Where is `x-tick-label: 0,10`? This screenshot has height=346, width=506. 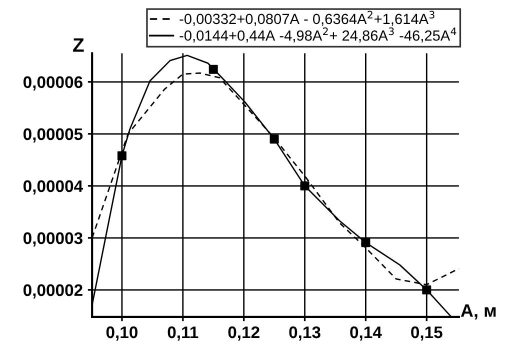
x-tick-label: 0,10 is located at coordinates (122, 333).